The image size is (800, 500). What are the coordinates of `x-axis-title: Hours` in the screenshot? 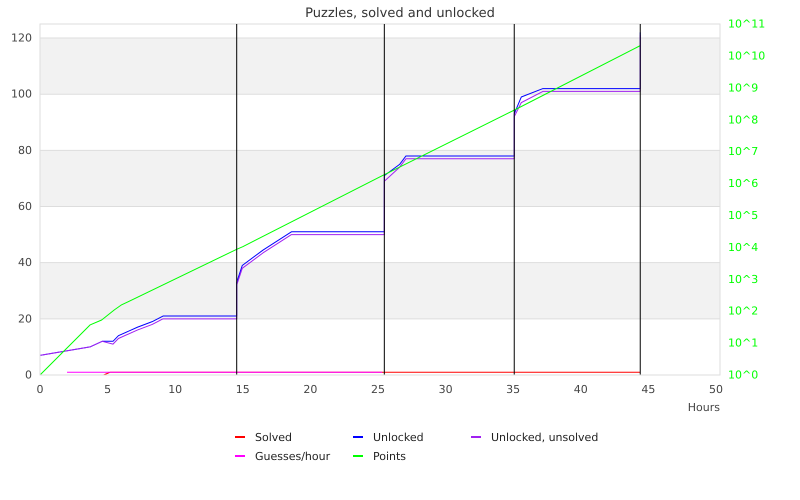 It's located at (704, 407).